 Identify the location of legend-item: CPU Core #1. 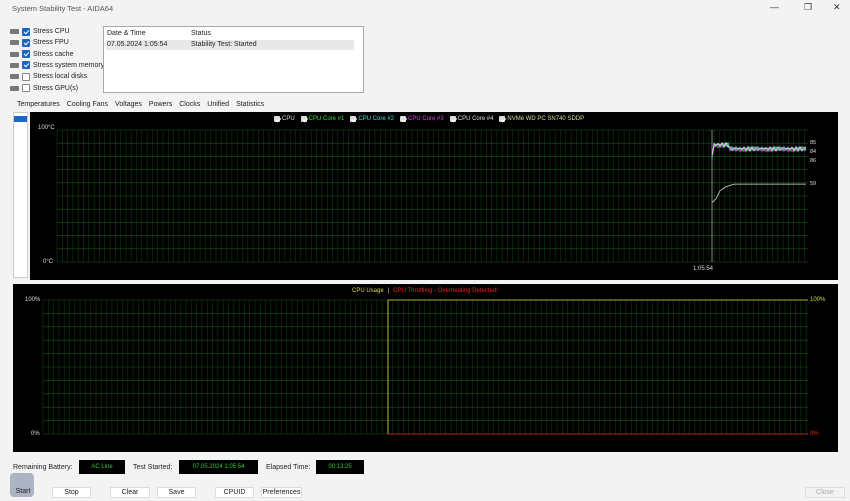
(322, 119).